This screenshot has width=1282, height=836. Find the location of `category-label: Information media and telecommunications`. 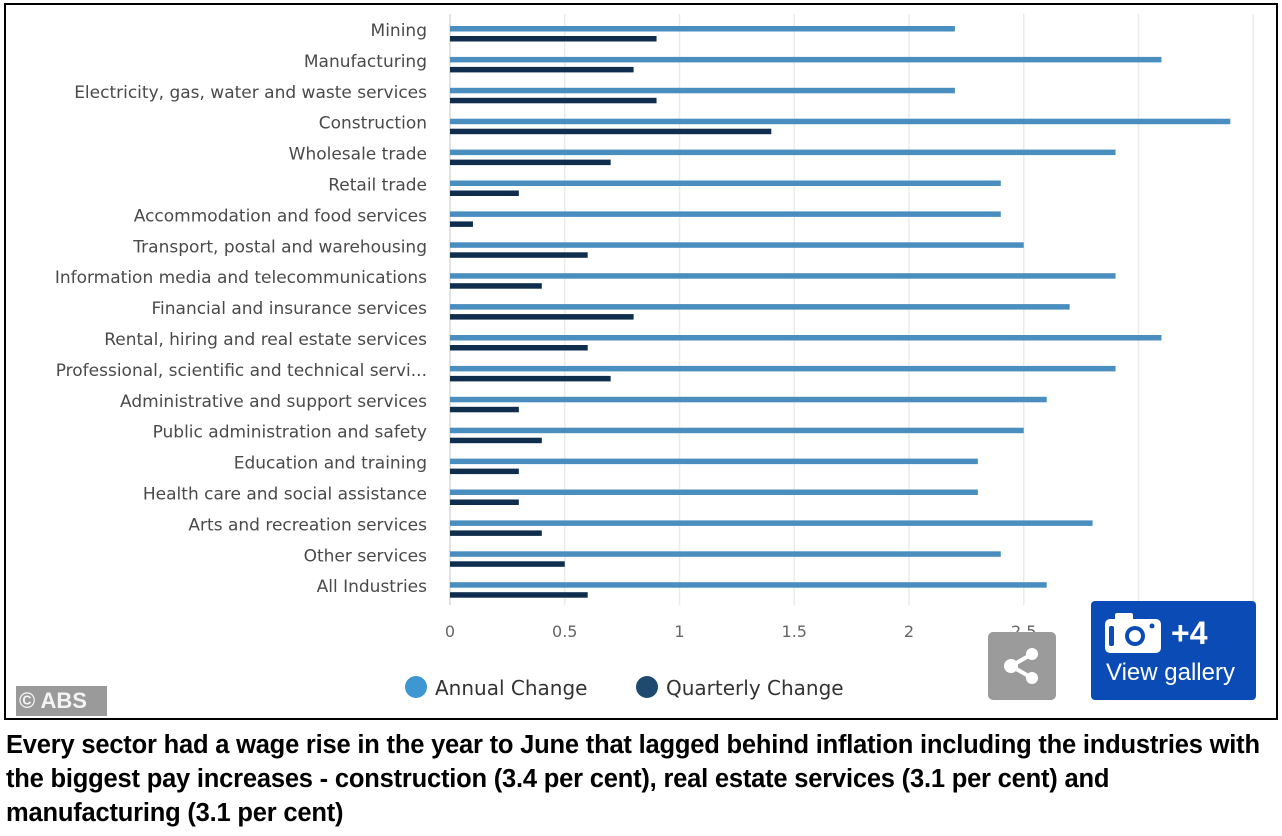

category-label: Information media and telecommunications is located at coordinates (241, 278).